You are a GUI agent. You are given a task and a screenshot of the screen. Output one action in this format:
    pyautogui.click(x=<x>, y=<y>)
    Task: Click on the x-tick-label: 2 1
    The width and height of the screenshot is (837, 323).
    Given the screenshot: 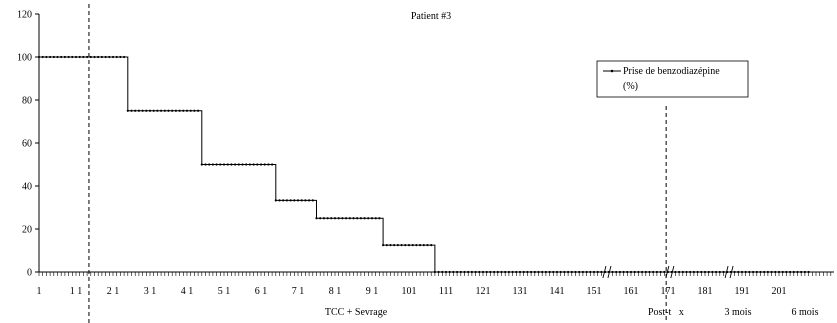 What is the action you would take?
    pyautogui.click(x=113, y=291)
    